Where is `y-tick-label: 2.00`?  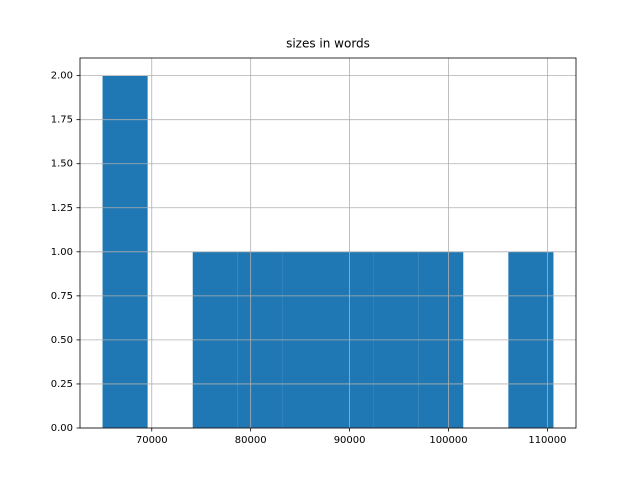
y-tick-label: 2.00 is located at coordinates (62, 76).